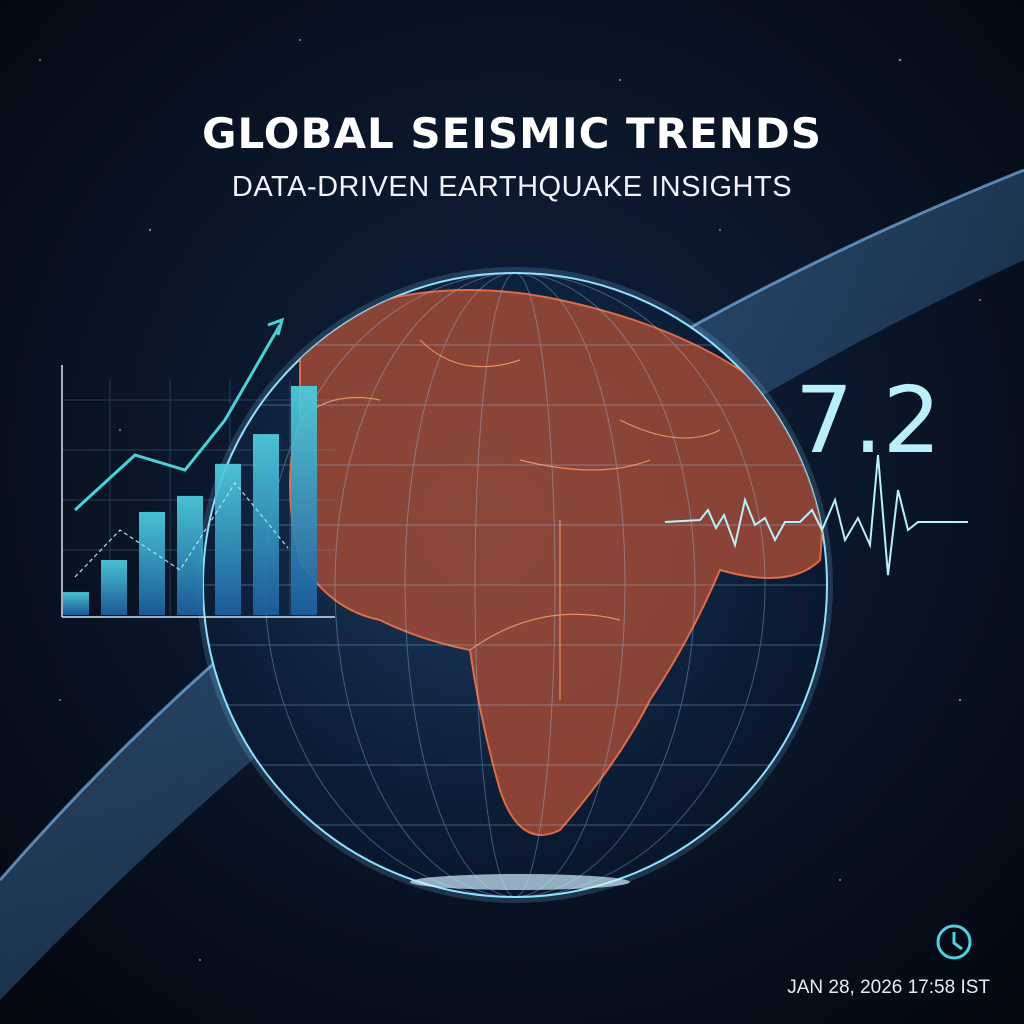  I want to click on trend-arrow, so click(276, 326).